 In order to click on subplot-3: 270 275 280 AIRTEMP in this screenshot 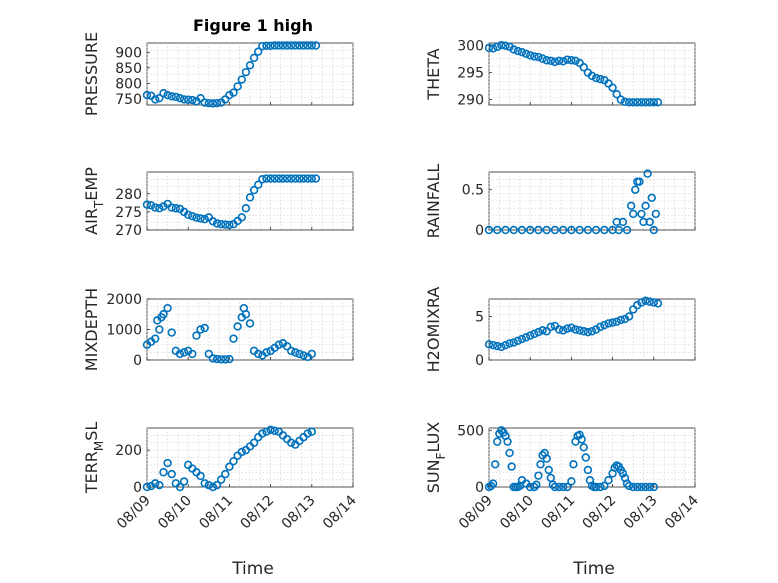, I will do `click(218, 203)`.